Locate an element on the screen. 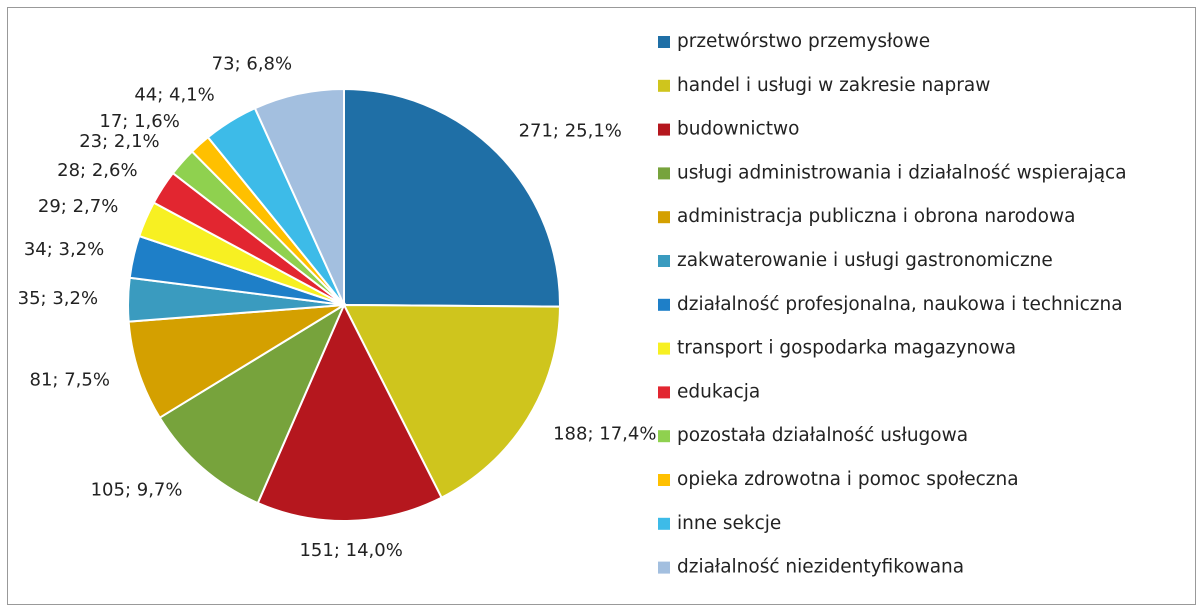 The height and width of the screenshot is (616, 1203). legend-label: pozostała działalność usługowa is located at coordinates (822, 435).